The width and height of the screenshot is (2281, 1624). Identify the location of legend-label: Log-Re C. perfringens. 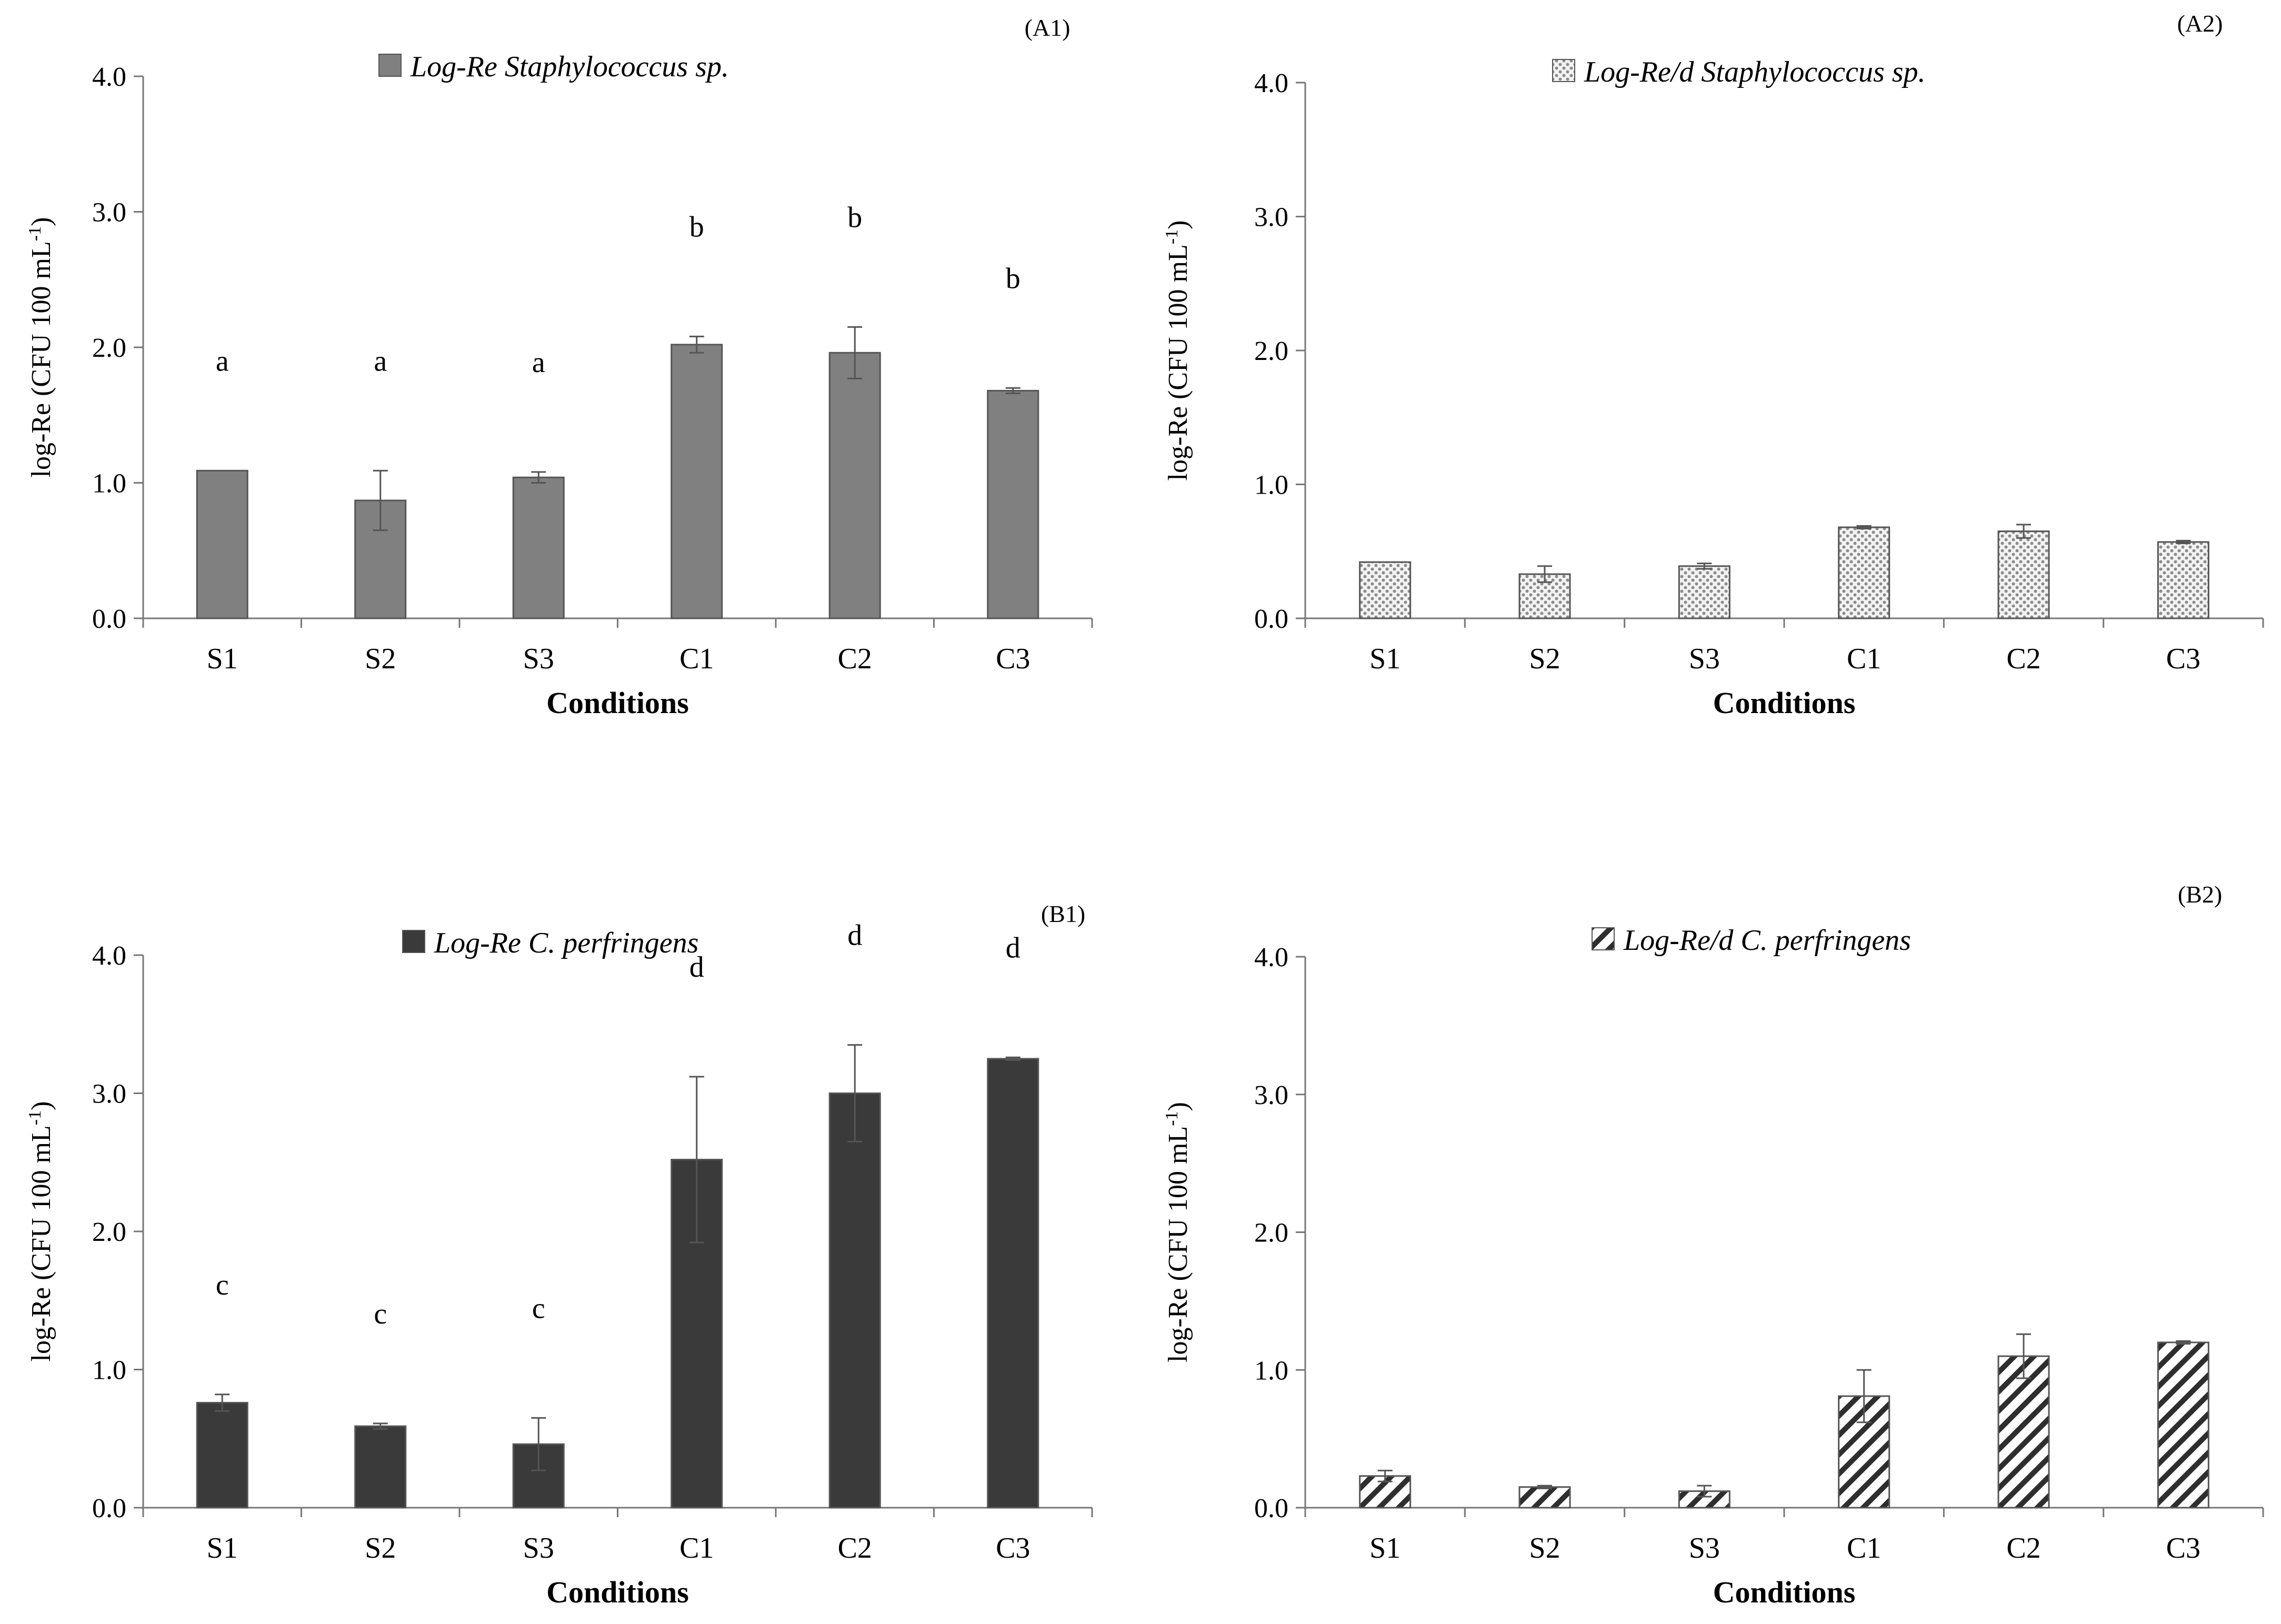
(566, 943).